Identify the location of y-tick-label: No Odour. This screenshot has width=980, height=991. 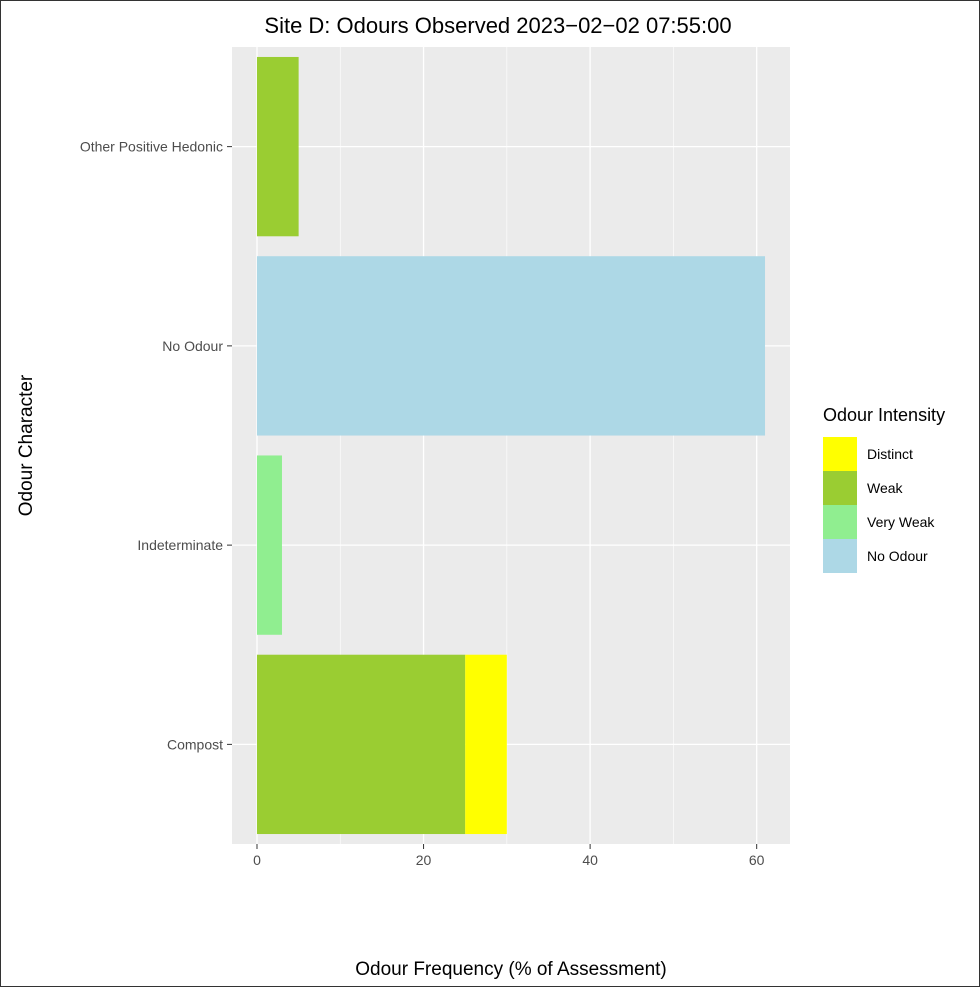
(192, 346).